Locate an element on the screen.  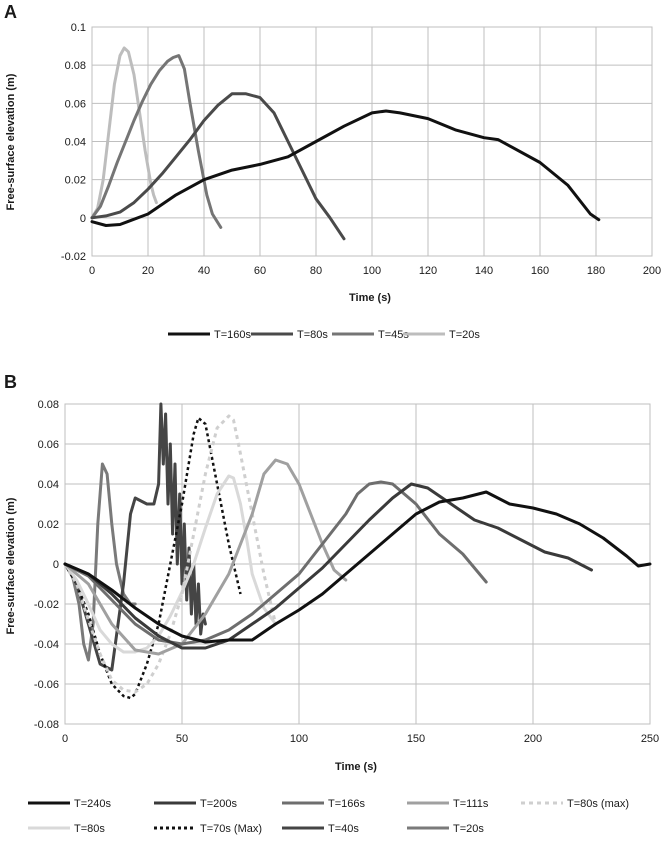
x-tick-label: 180 is located at coordinates (596, 271).